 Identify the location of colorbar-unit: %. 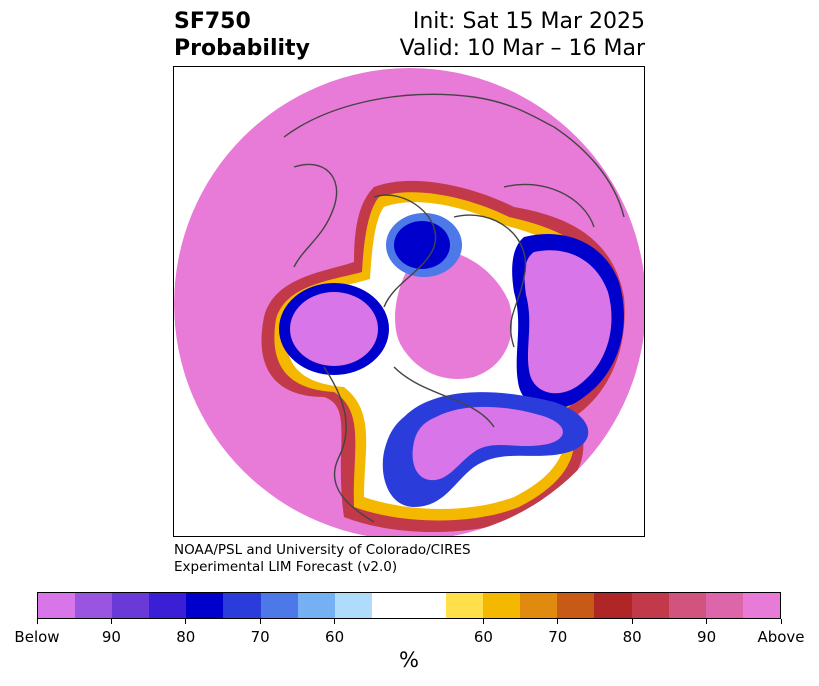
(409, 660).